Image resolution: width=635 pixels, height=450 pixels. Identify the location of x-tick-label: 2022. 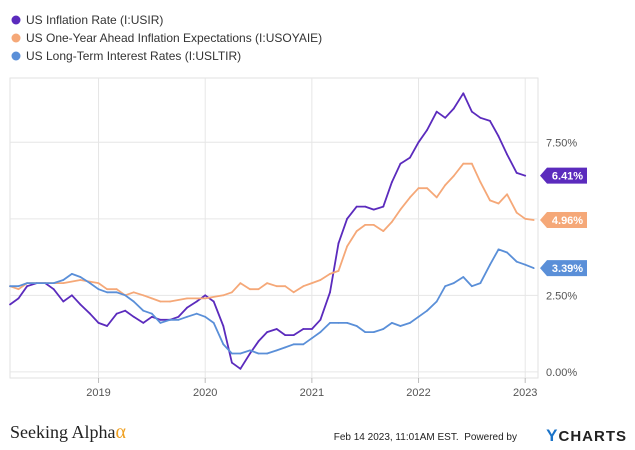
(418, 393).